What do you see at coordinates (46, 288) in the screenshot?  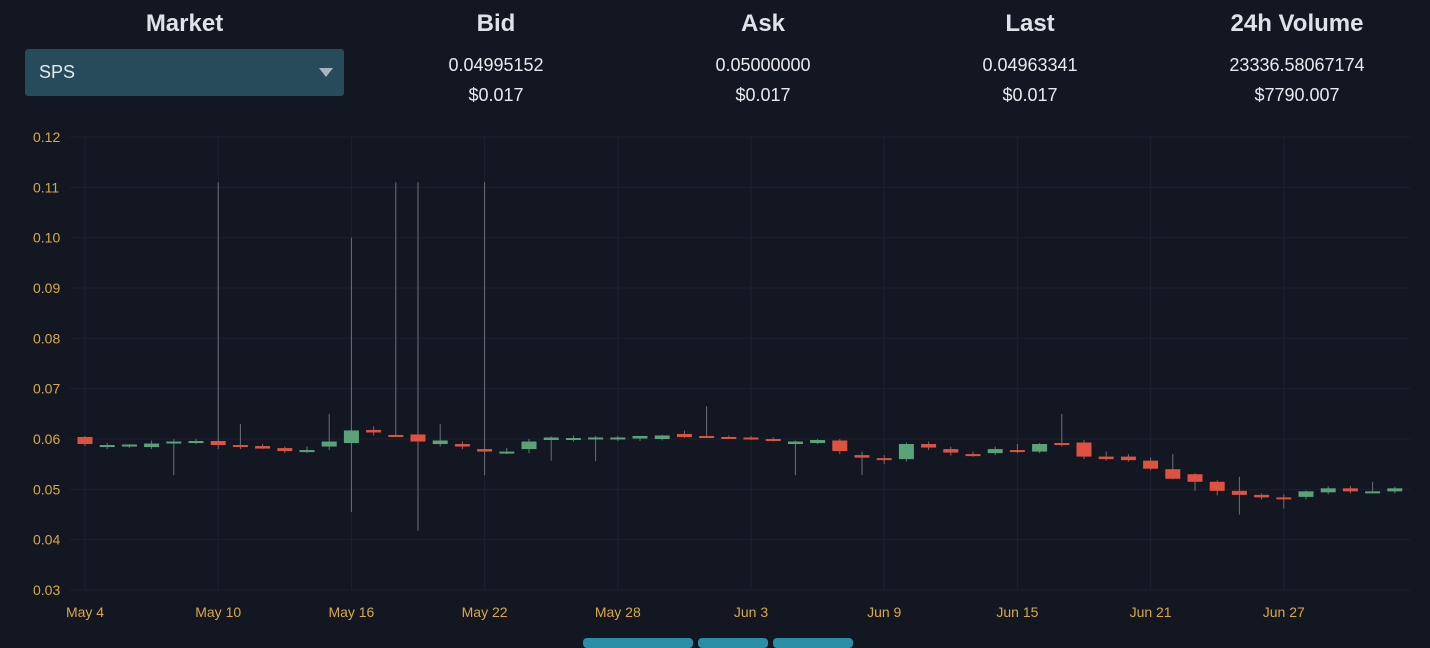 I see `y-tick-label: 0.09` at bounding box center [46, 288].